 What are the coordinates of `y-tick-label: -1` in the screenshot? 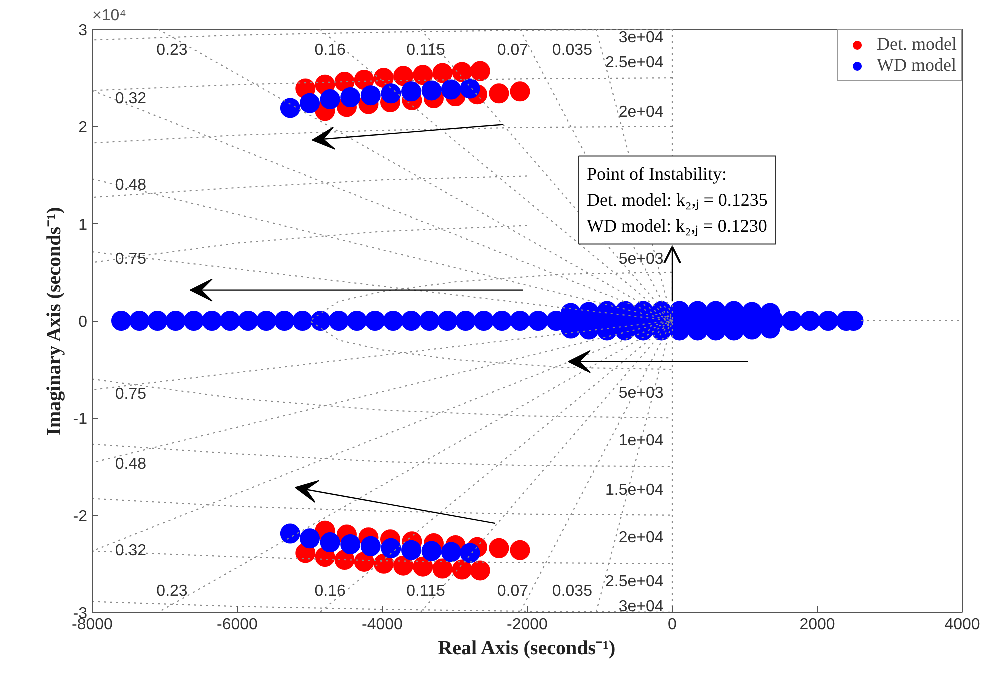 It's located at (80, 419).